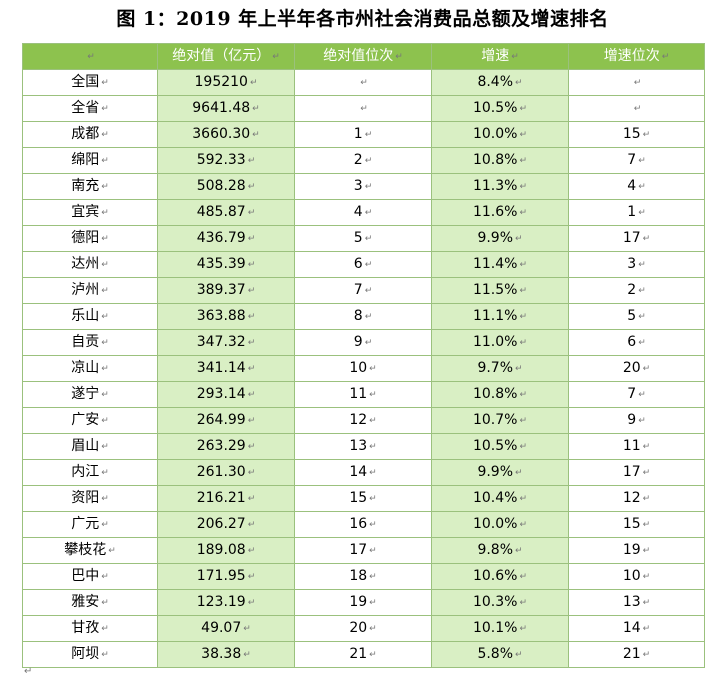  I want to click on cell-text: 11, so click(358, 394).